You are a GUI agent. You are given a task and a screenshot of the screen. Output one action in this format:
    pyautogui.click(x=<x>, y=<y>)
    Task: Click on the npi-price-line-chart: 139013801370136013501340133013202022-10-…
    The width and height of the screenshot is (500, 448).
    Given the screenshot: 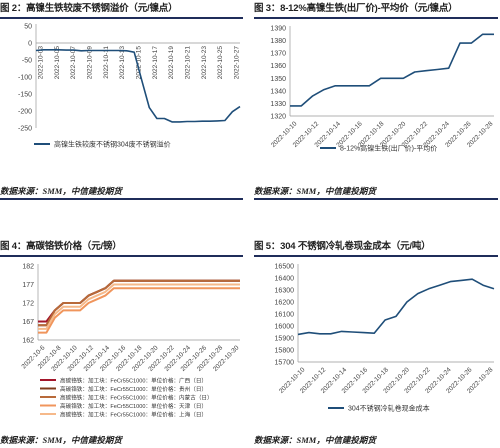 What is the action you would take?
    pyautogui.click(x=382, y=89)
    